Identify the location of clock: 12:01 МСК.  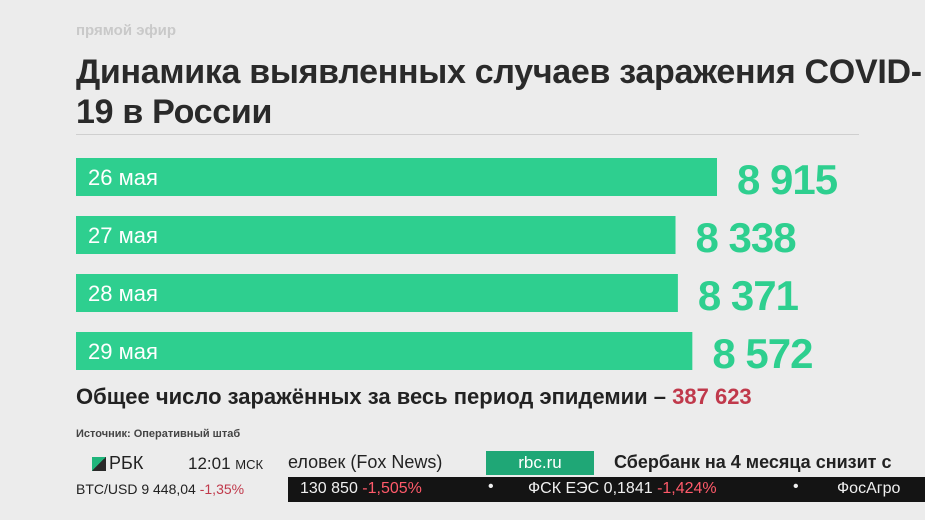
(225, 464).